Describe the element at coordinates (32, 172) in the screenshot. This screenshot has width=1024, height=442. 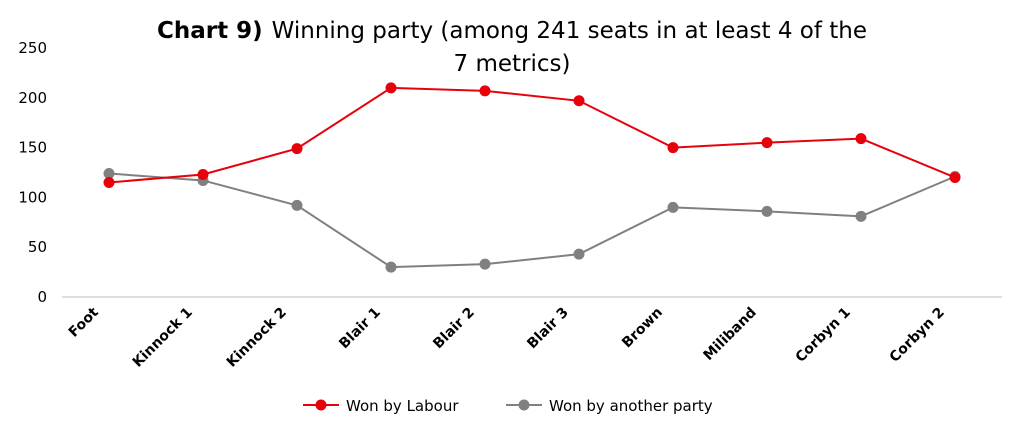
I see `y-axis: 0 50 100 150 200 250` at that location.